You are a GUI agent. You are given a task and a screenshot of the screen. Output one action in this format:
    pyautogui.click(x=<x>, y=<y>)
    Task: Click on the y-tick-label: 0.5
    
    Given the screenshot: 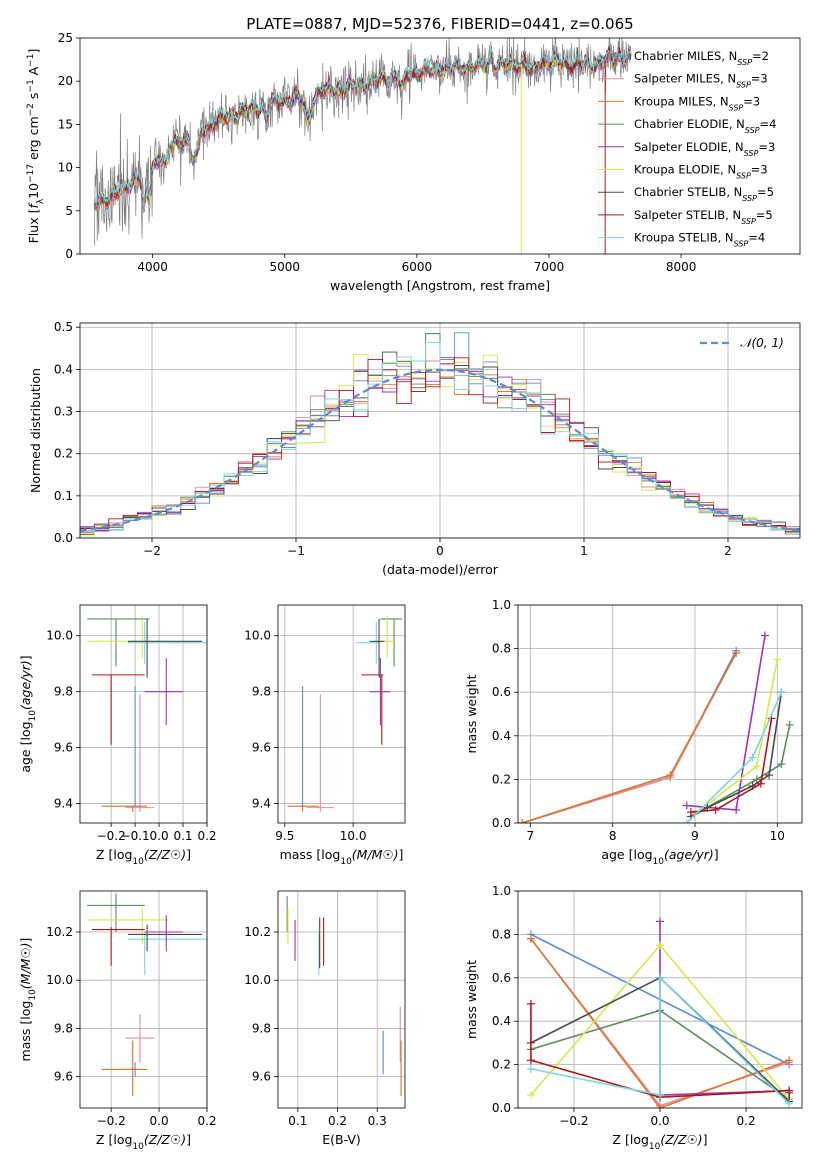 What is the action you would take?
    pyautogui.click(x=63, y=327)
    